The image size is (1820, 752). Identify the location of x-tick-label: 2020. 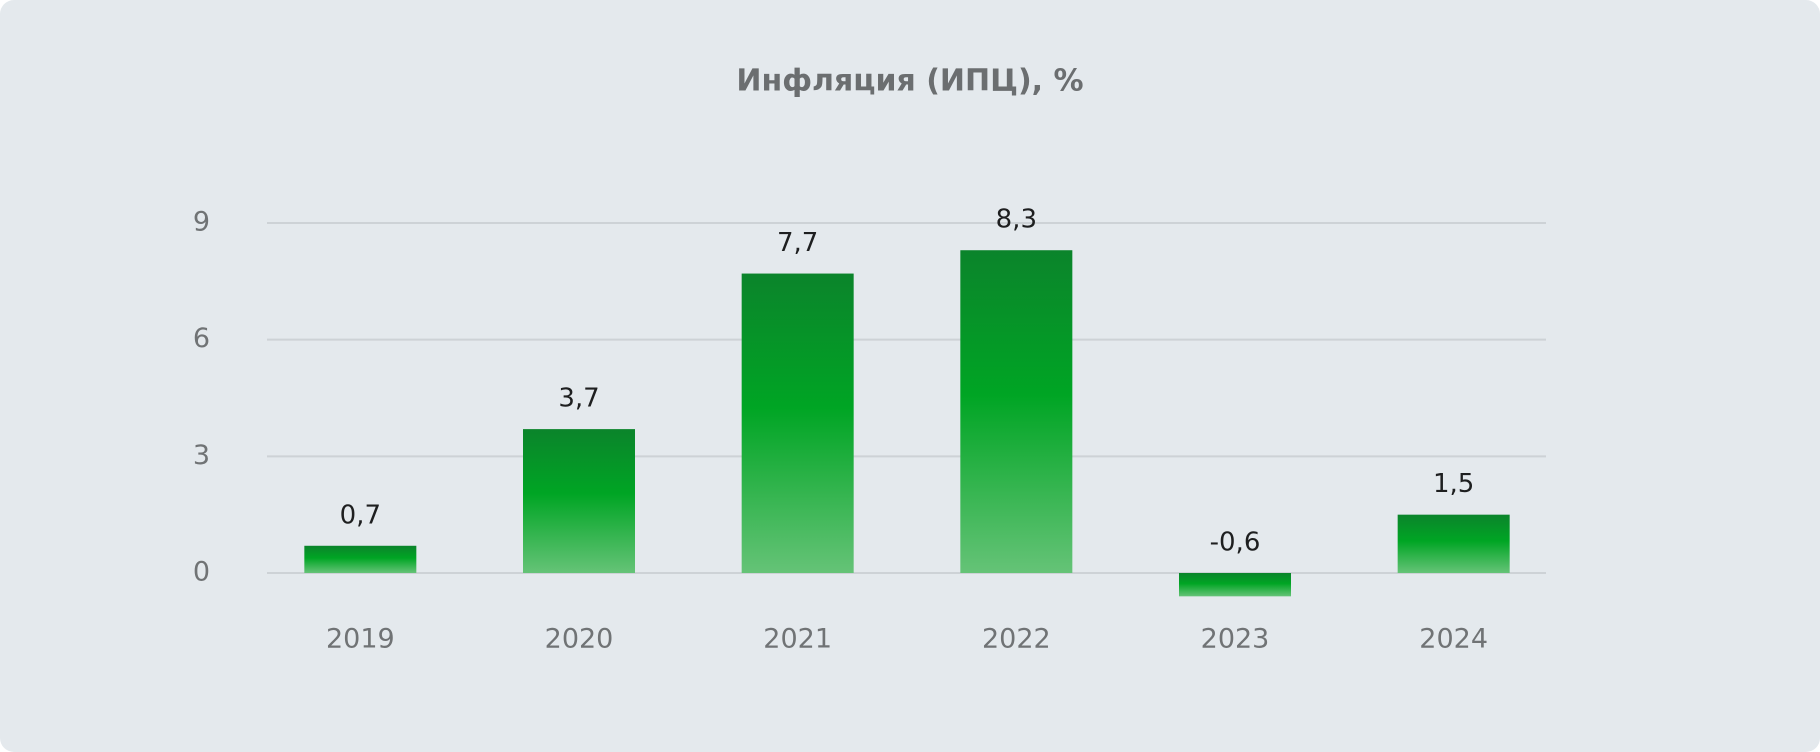
(579, 639).